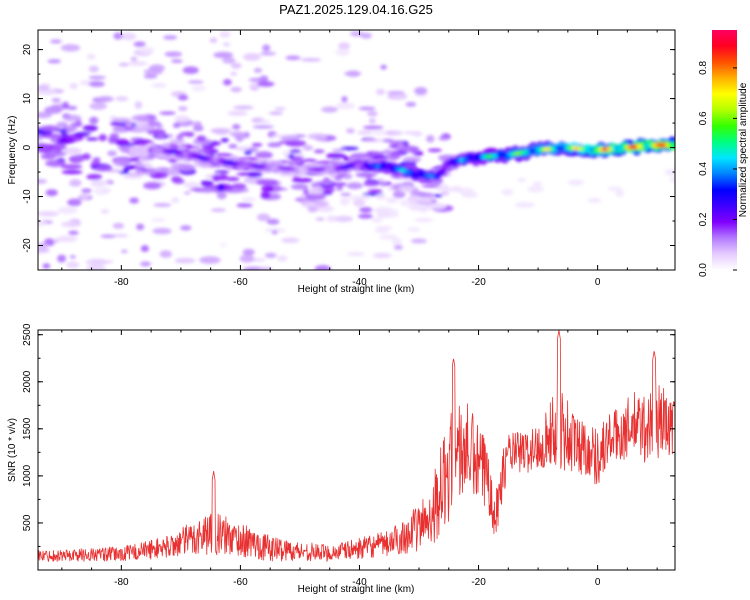  I want to click on spectrogram-y-tick-label: 20, so click(27, 50).